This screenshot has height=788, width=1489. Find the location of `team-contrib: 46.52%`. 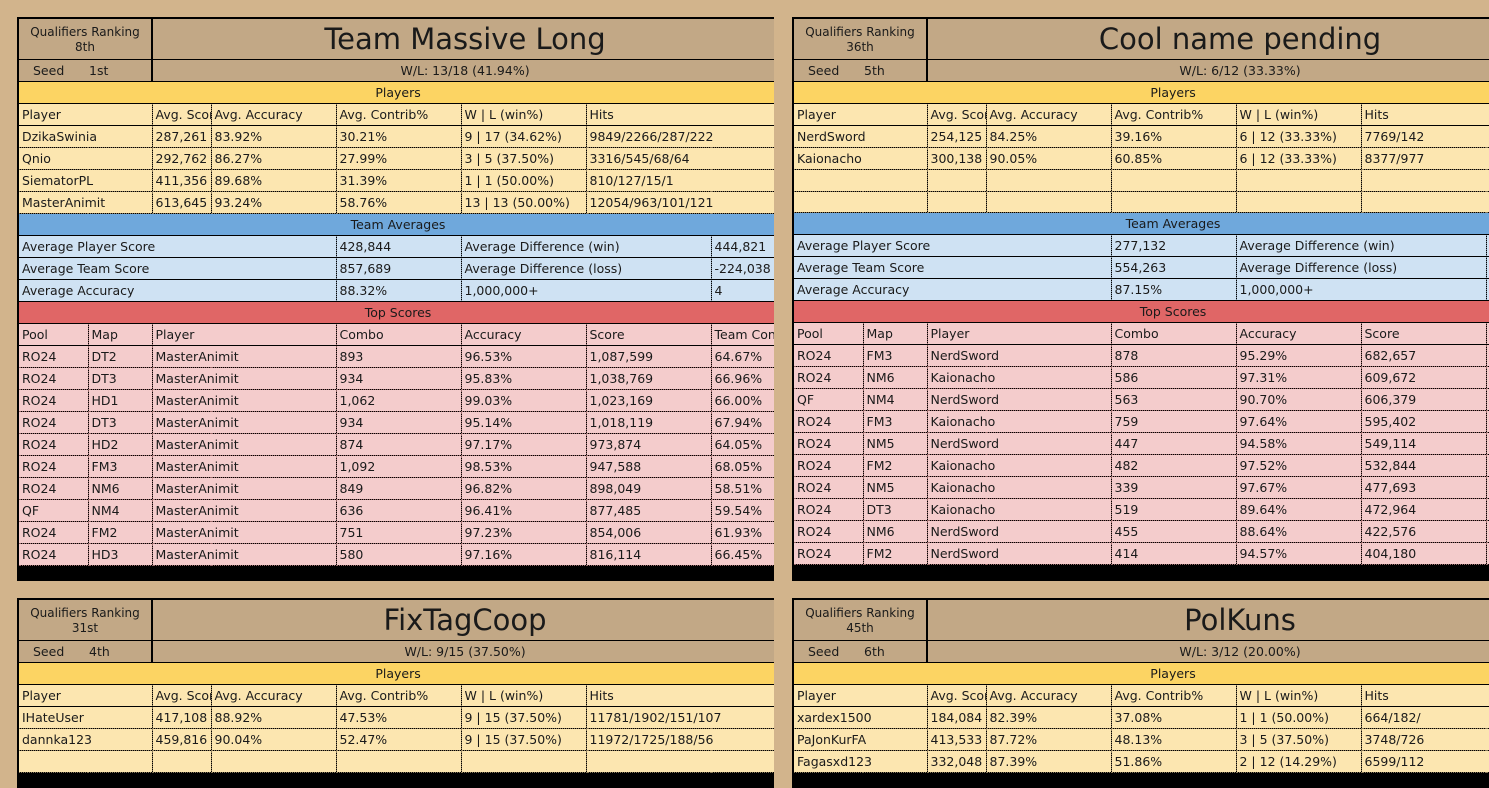

team-contrib: 46.52% is located at coordinates (1487, 488).